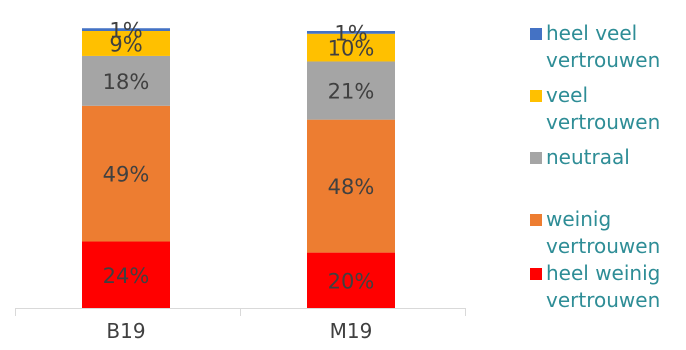 The image size is (686, 350). I want to click on legend-item: veel vertrouwen, so click(608, 109).